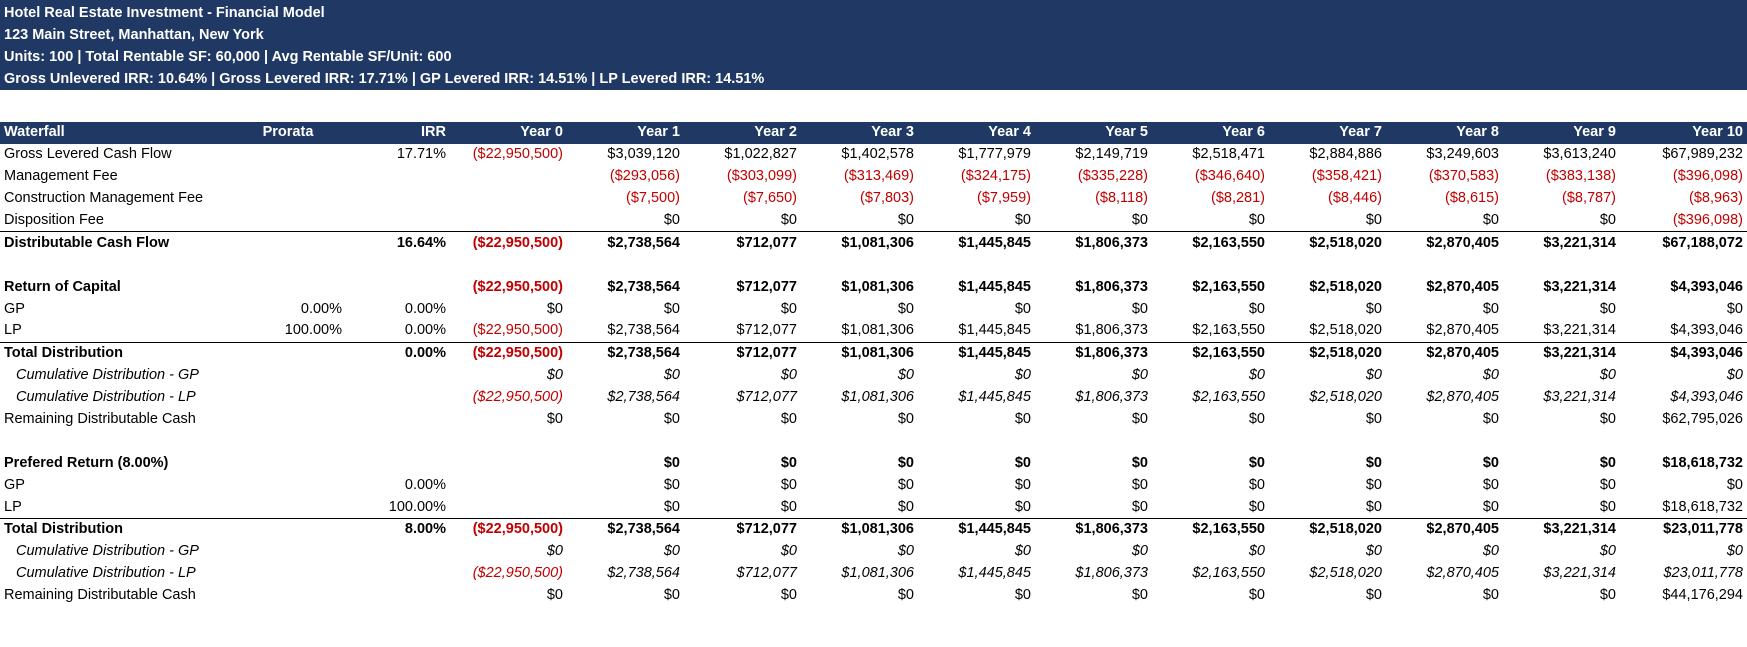 The height and width of the screenshot is (647, 1747). I want to click on value-cell: $4,393,046, so click(1683, 353).